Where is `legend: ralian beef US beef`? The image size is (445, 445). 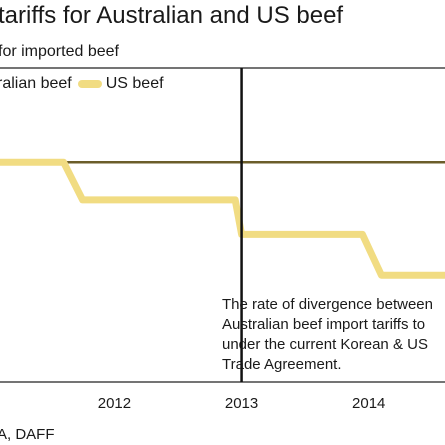 legend: ralian beef US beef is located at coordinates (82, 84).